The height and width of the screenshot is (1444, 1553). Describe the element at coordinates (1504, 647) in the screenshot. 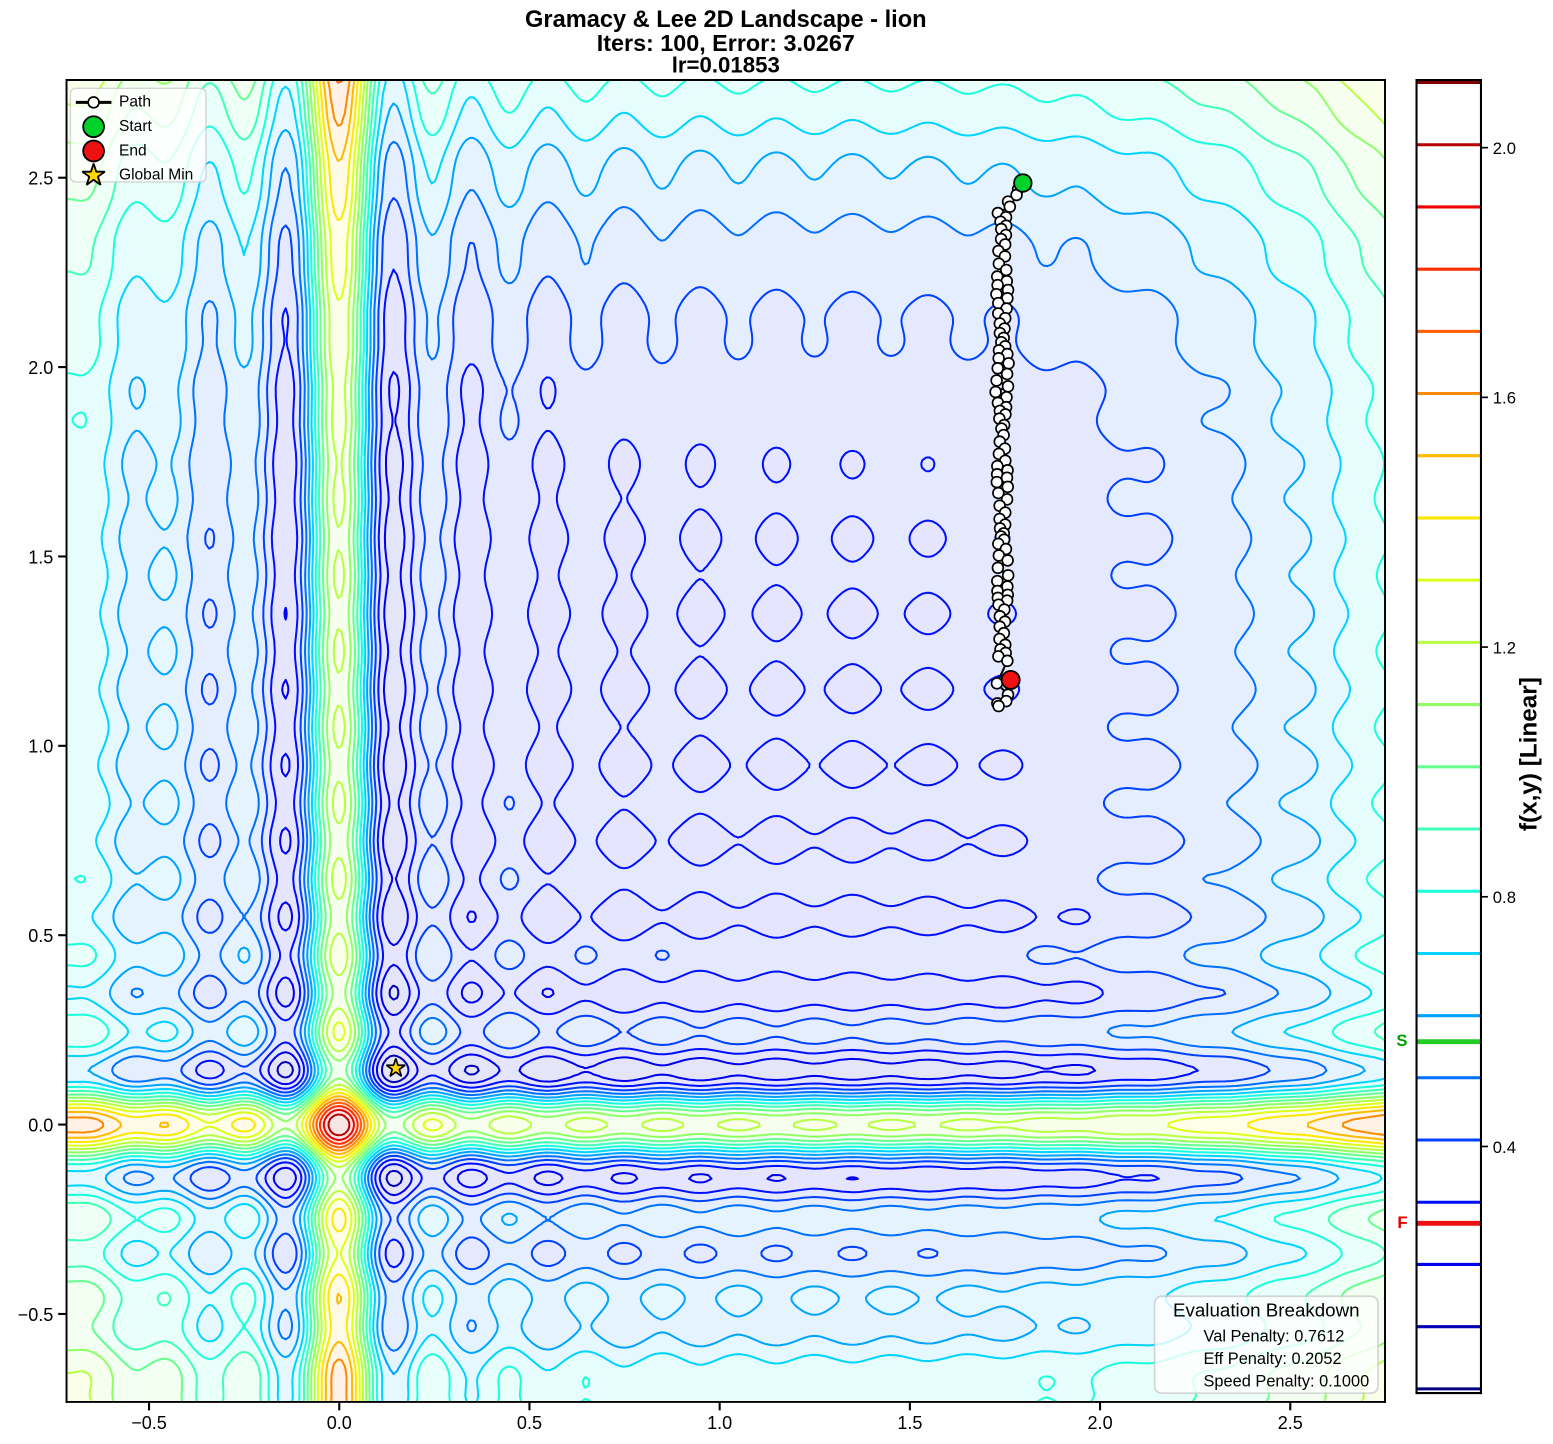

I see `svg-text: 1.2` at that location.